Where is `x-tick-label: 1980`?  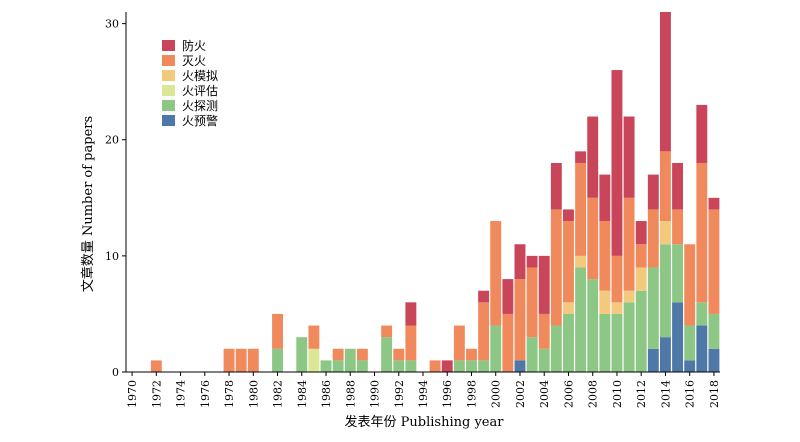
x-tick-label: 1980 is located at coordinates (253, 394).